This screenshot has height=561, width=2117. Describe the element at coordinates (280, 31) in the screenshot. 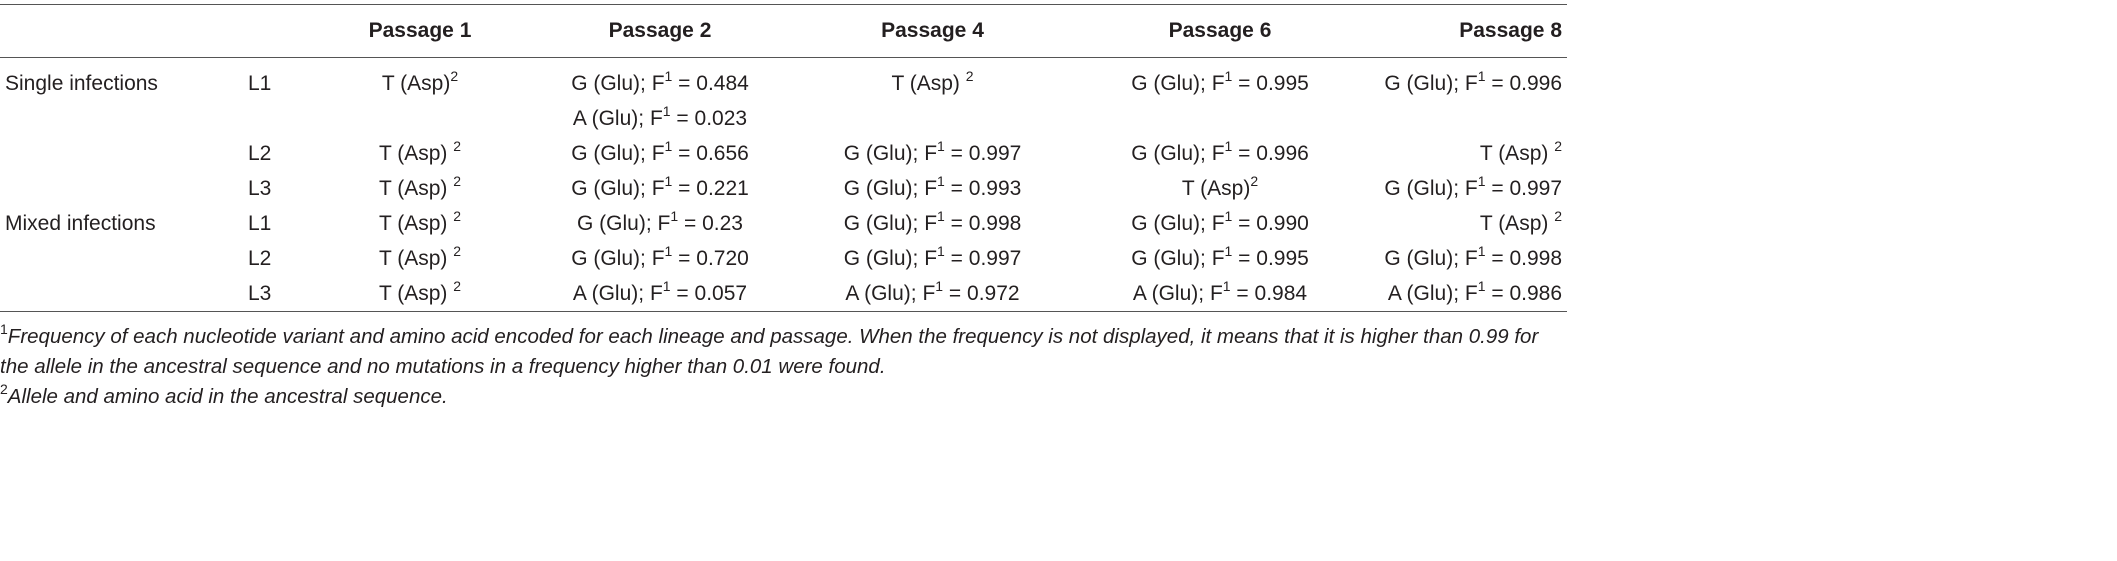

I see `empty-header` at that location.